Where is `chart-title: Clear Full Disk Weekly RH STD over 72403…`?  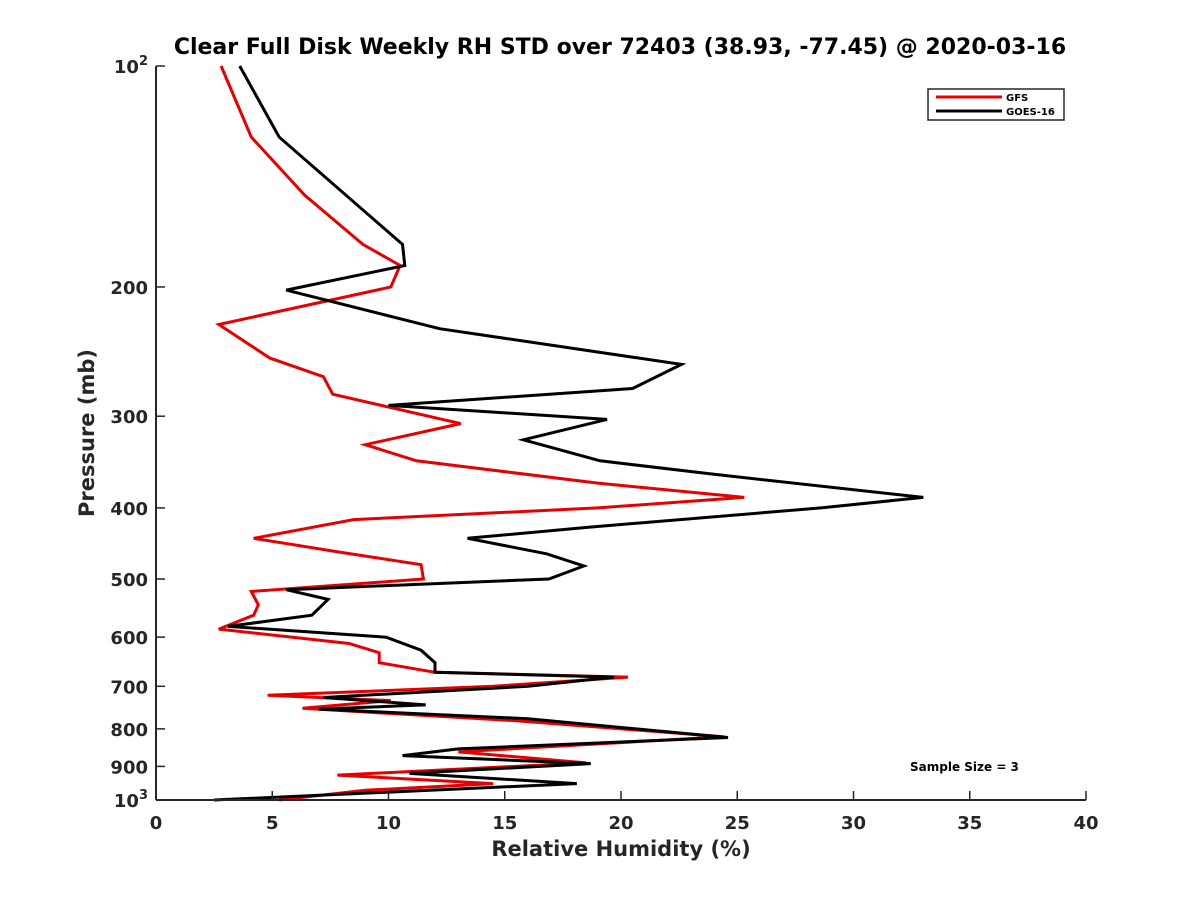
chart-title: Clear Full Disk Weekly RH STD over 72403… is located at coordinates (620, 47).